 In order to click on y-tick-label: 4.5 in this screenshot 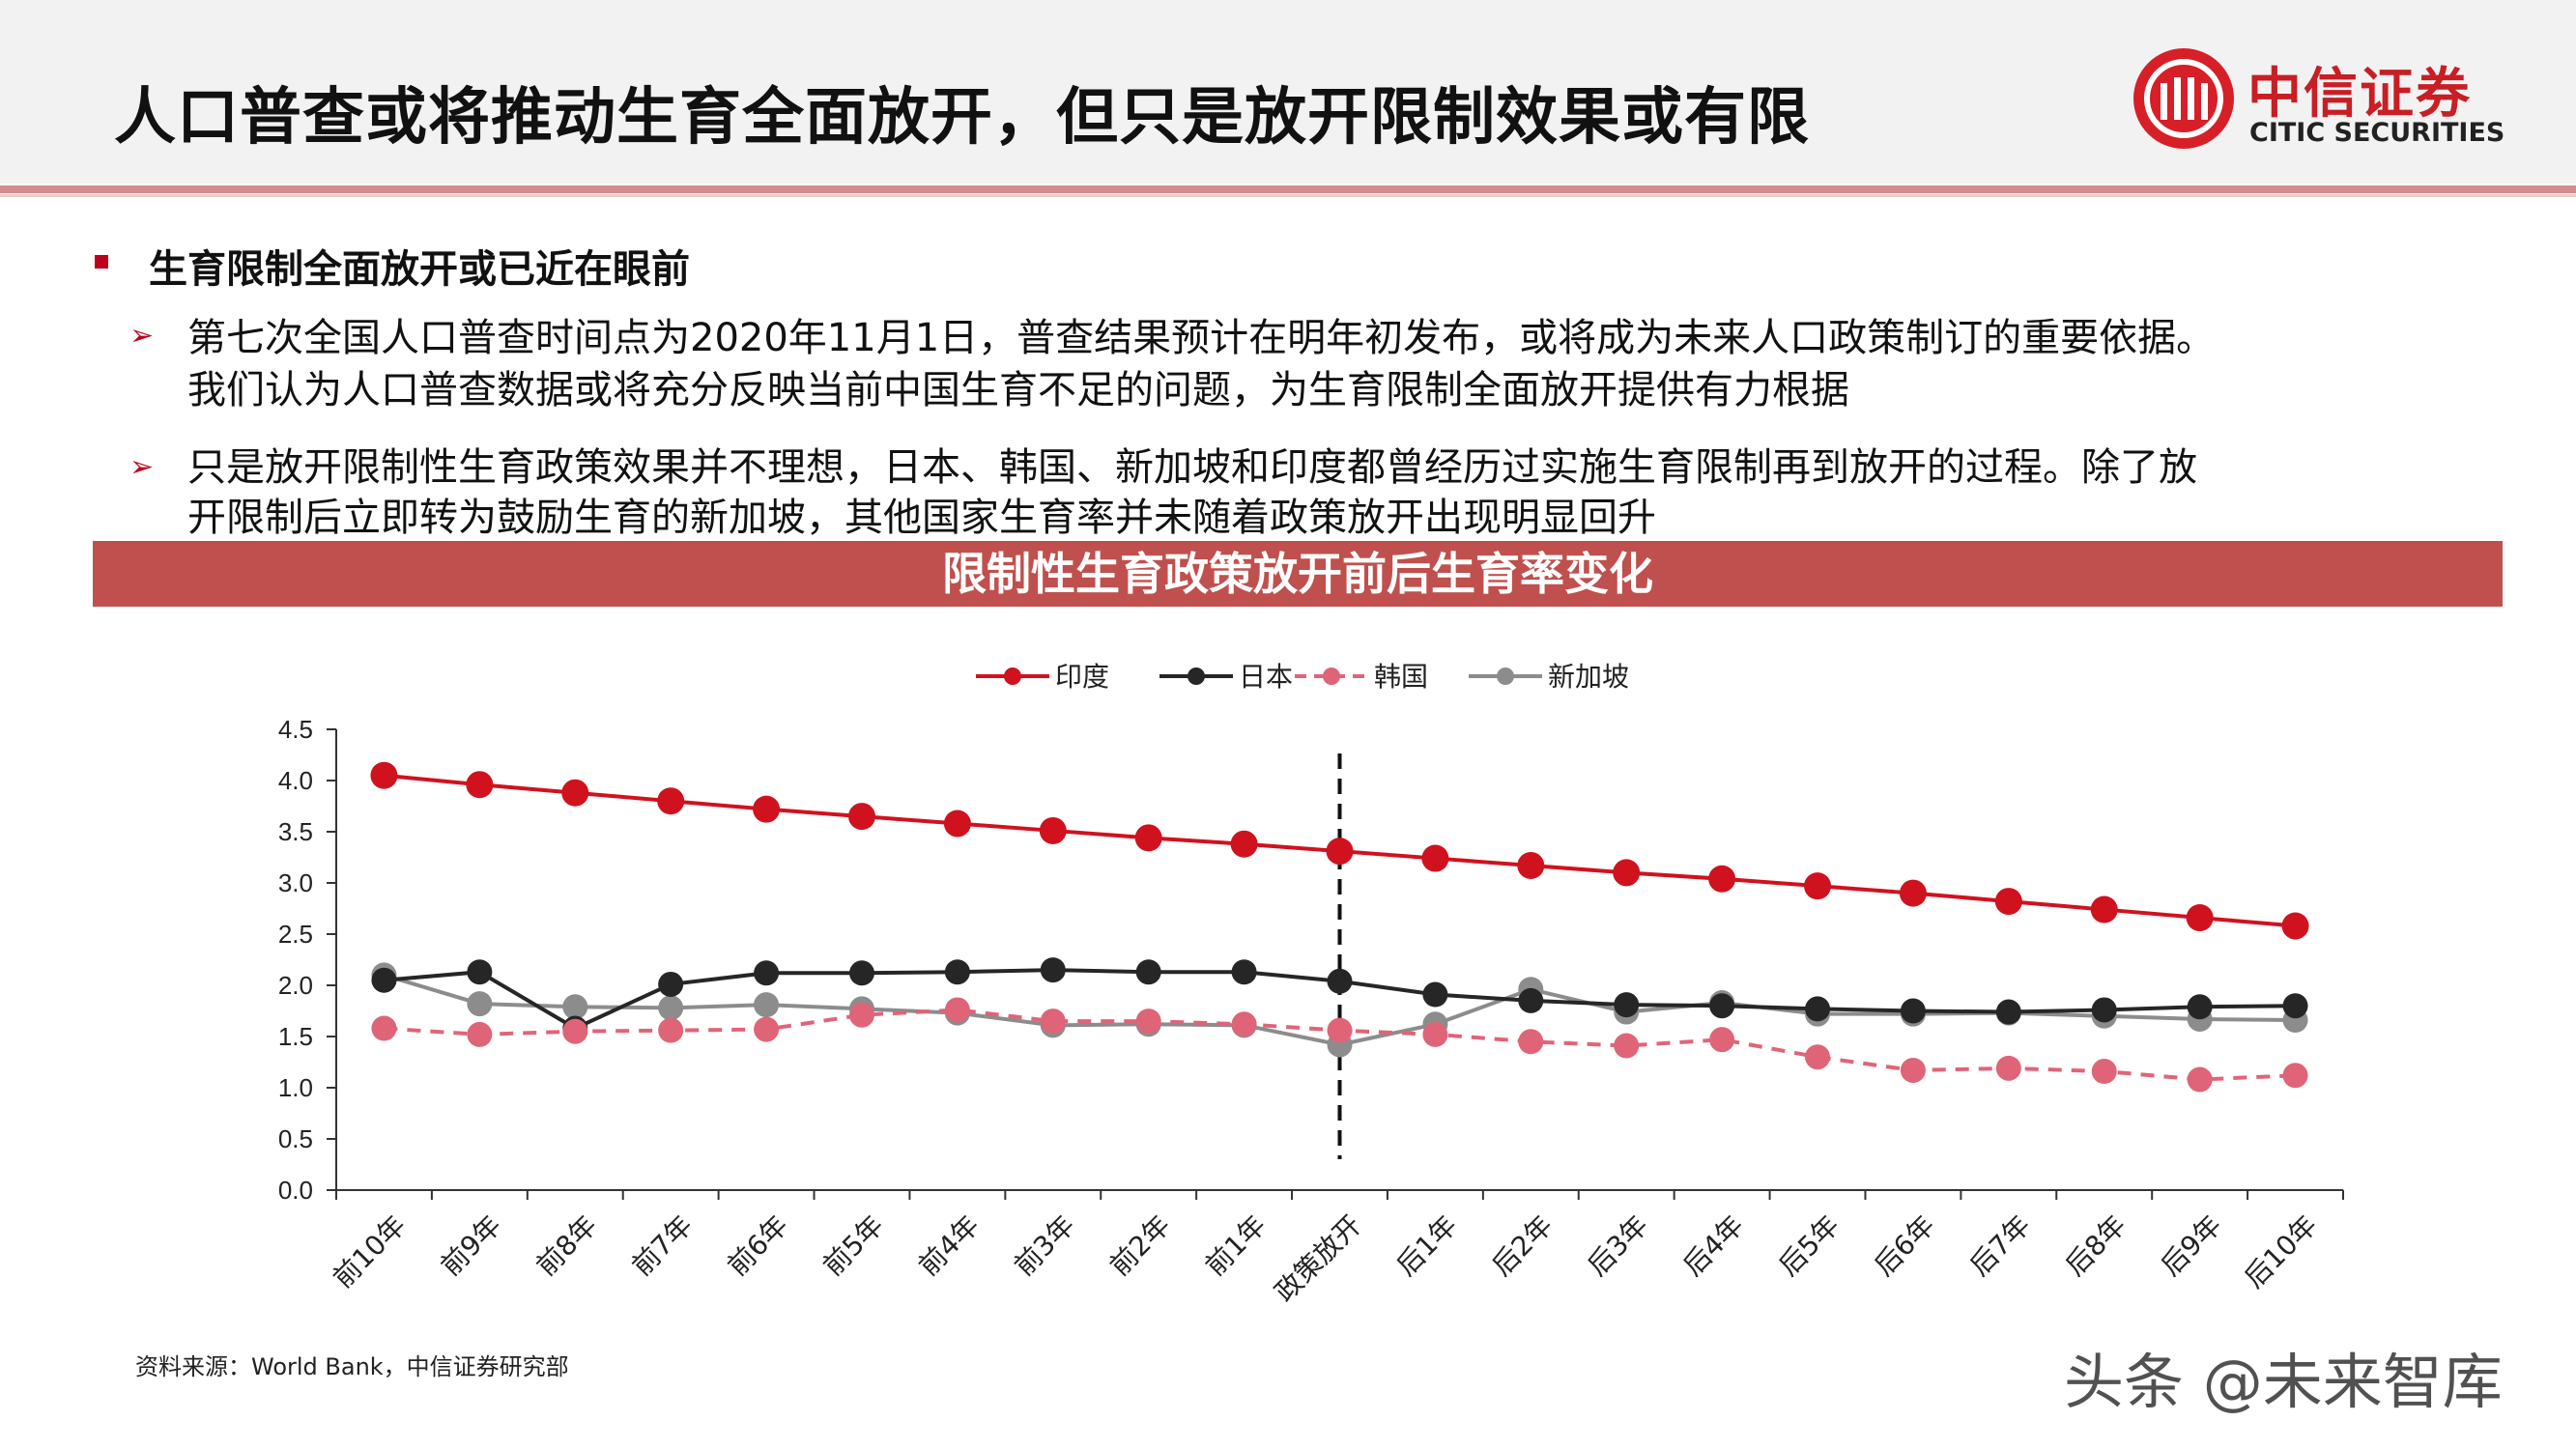, I will do `click(295, 729)`.